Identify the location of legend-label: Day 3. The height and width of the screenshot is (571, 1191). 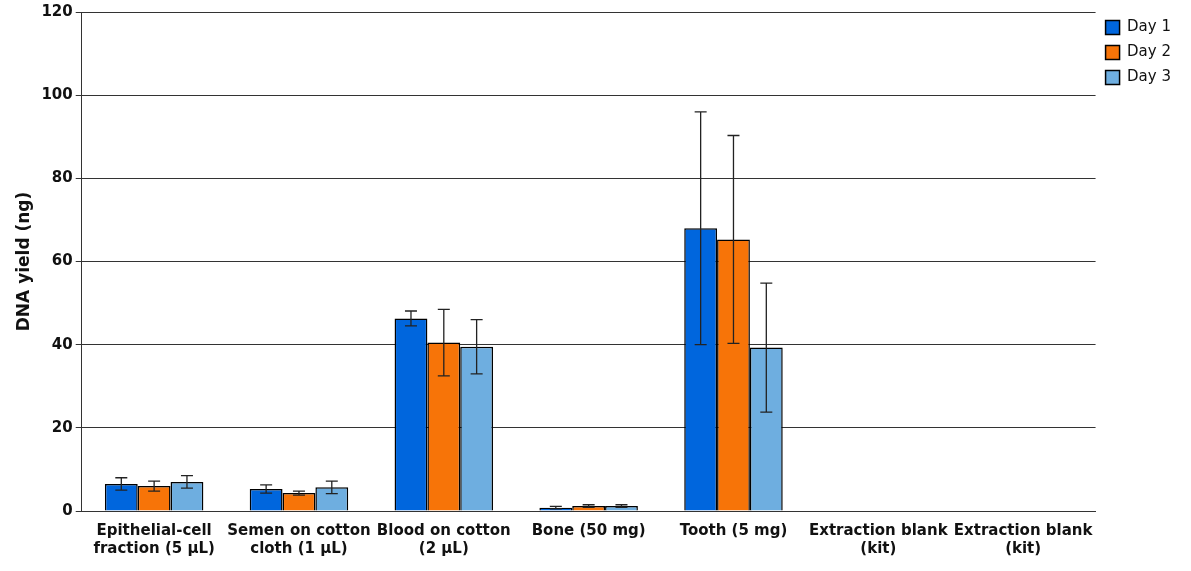
(1149, 76).